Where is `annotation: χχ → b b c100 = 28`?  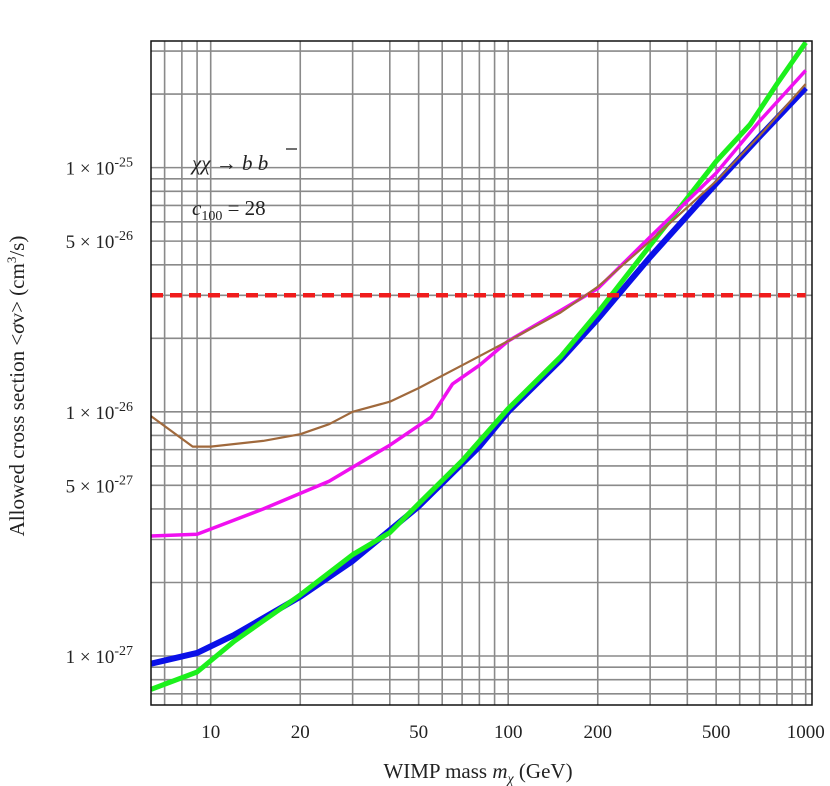 annotation: χχ → b b c100 = 28 is located at coordinates (243, 186).